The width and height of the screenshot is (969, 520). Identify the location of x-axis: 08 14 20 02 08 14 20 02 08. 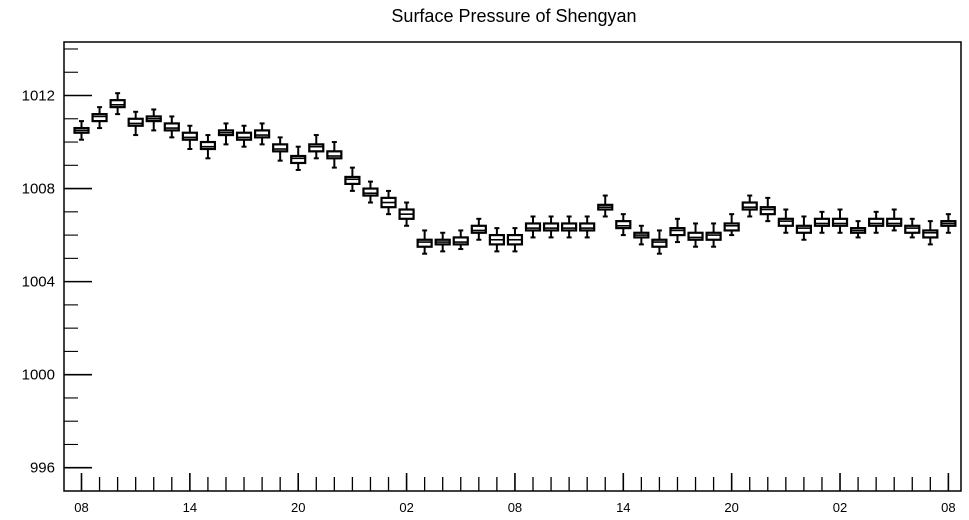
(515, 494).